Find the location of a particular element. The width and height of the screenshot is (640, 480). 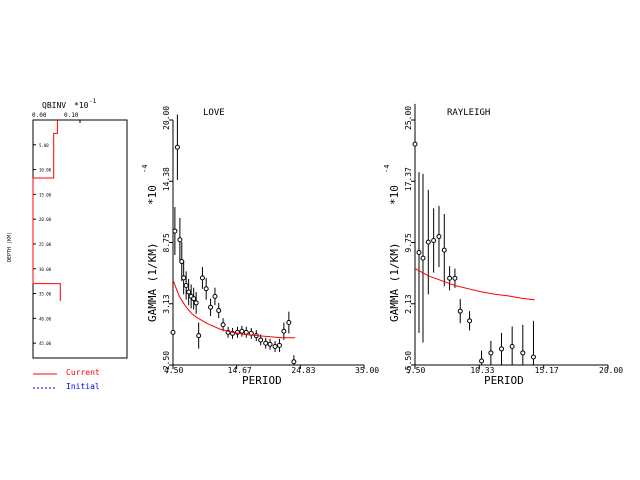

rayleigh-y-scale-exponent: -4 is located at coordinates (387, 169).